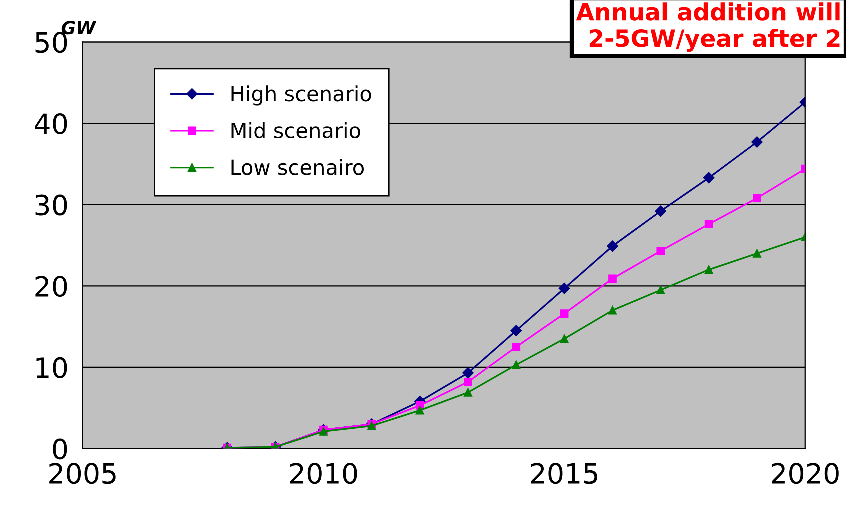 The width and height of the screenshot is (846, 528). What do you see at coordinates (805, 473) in the screenshot?
I see `x-tick-label: 2020` at bounding box center [805, 473].